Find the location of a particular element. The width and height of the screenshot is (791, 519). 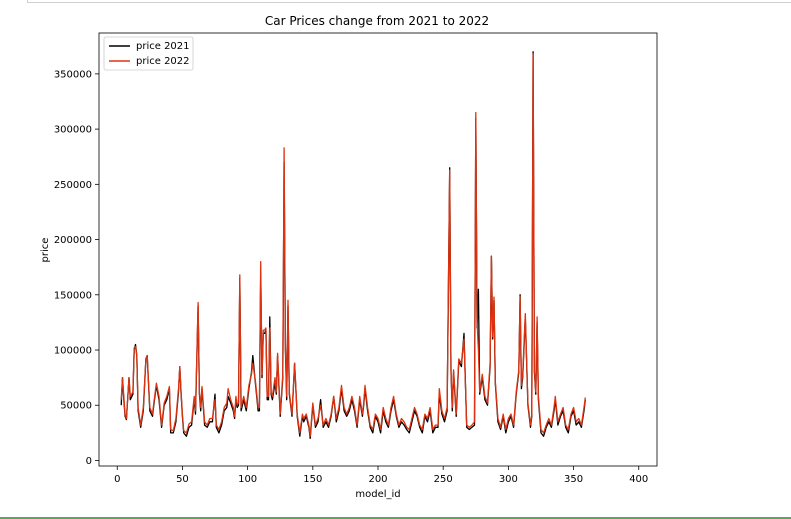

x-tick-label: 150 is located at coordinates (312, 479).